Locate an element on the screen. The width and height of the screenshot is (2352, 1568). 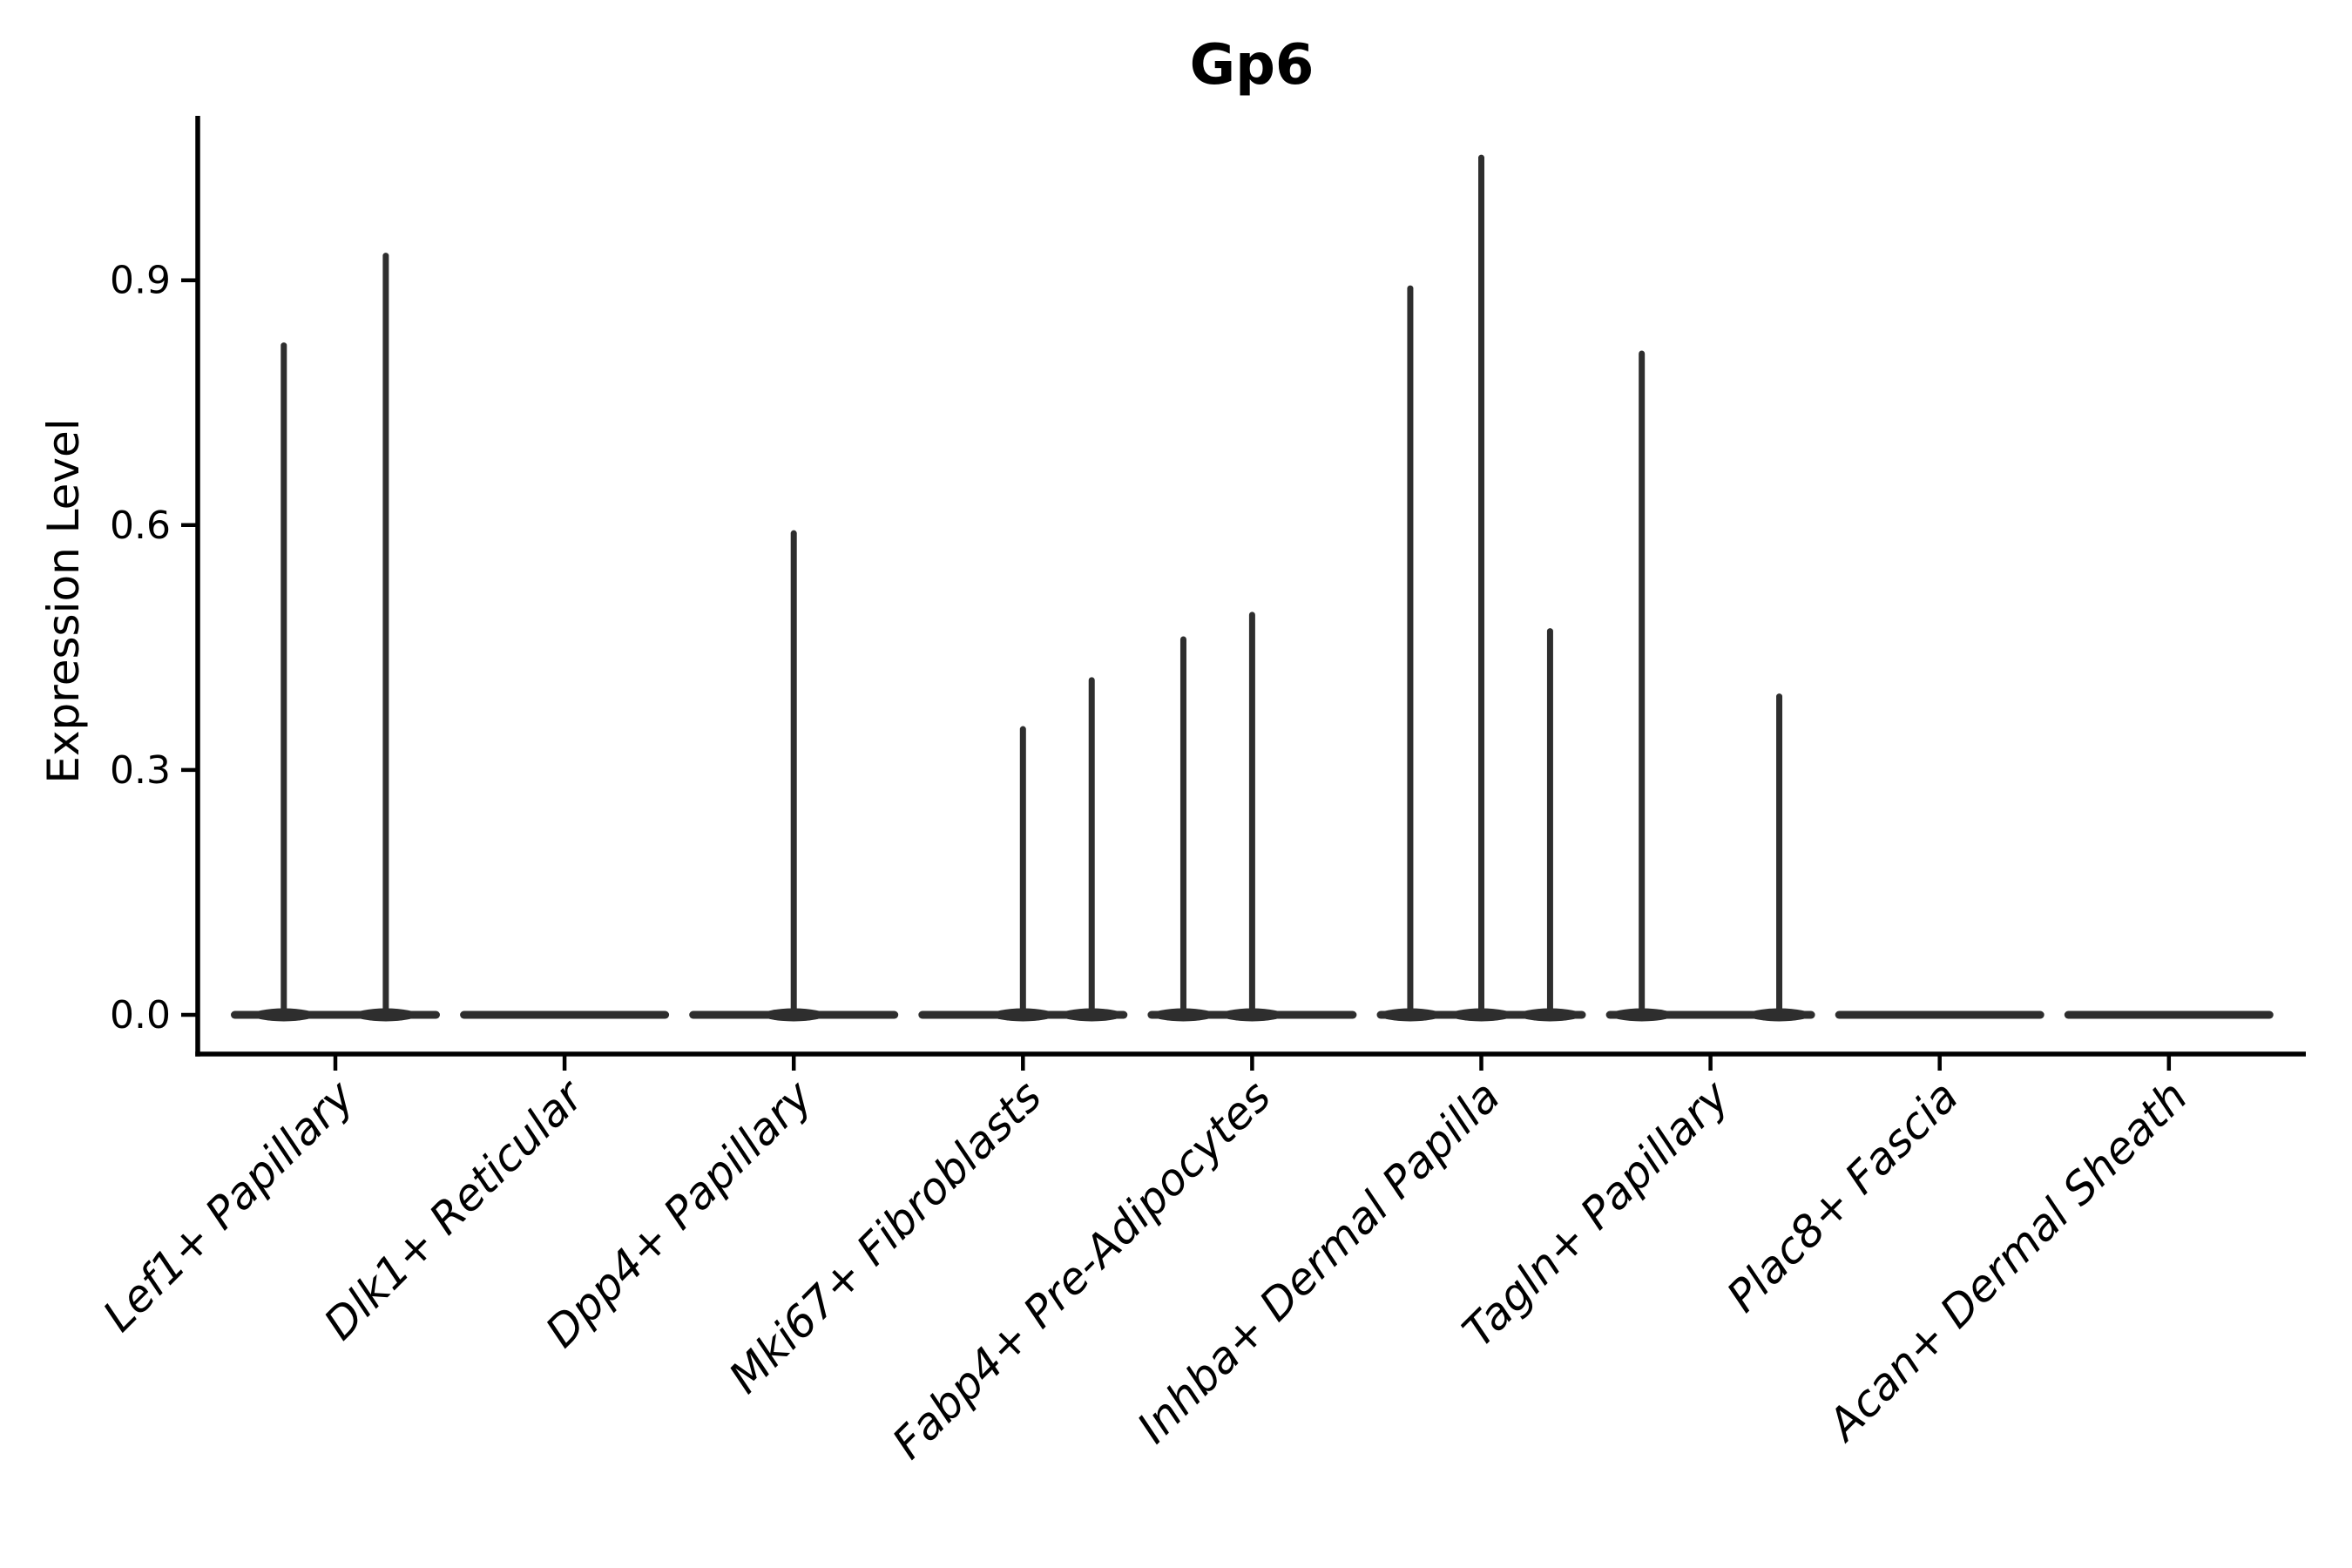
y-tick-label: 0.0 is located at coordinates (140, 1015).